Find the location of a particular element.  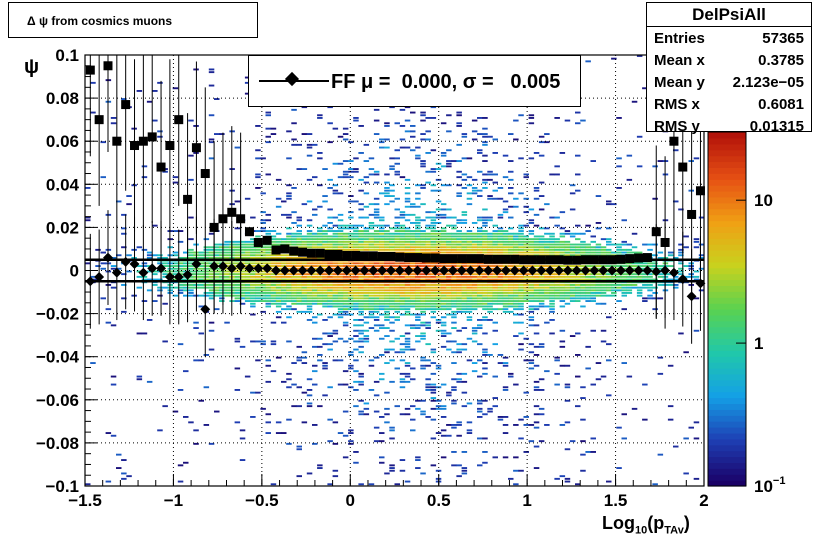

x-tick-label: −1 is located at coordinates (173, 500).